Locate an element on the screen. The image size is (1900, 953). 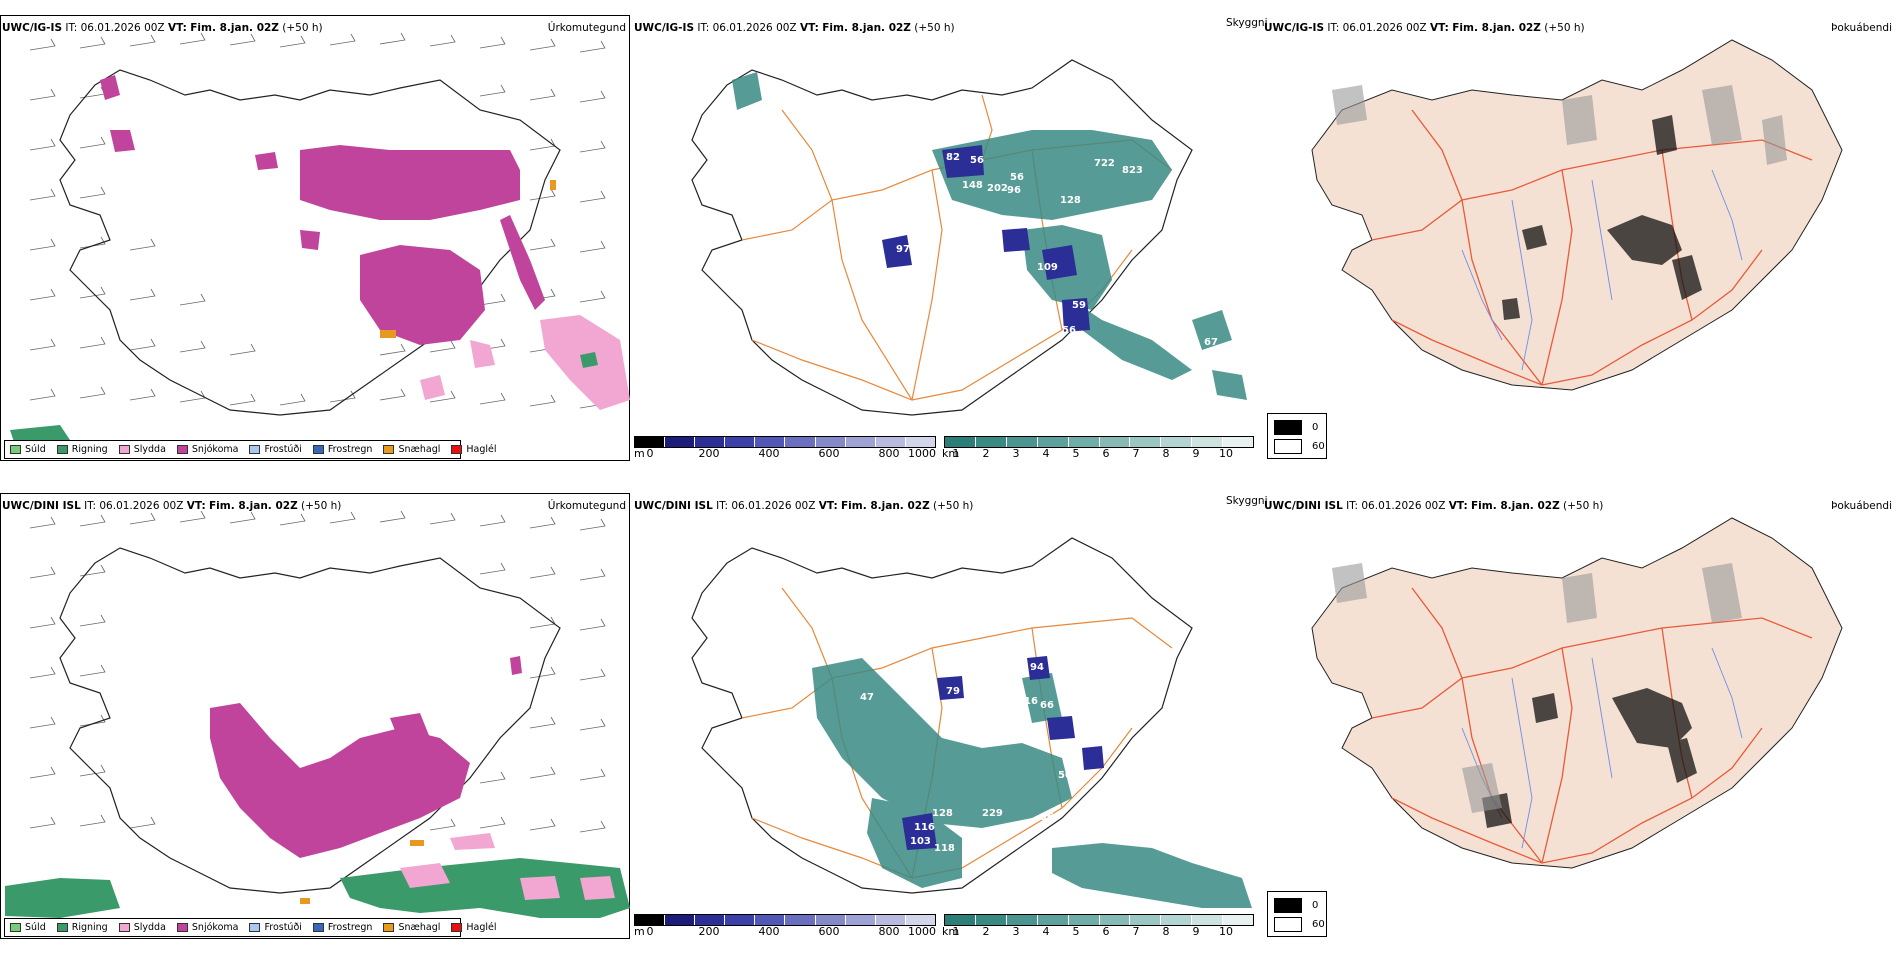
legend-label: 60 is located at coordinates (1318, 924).